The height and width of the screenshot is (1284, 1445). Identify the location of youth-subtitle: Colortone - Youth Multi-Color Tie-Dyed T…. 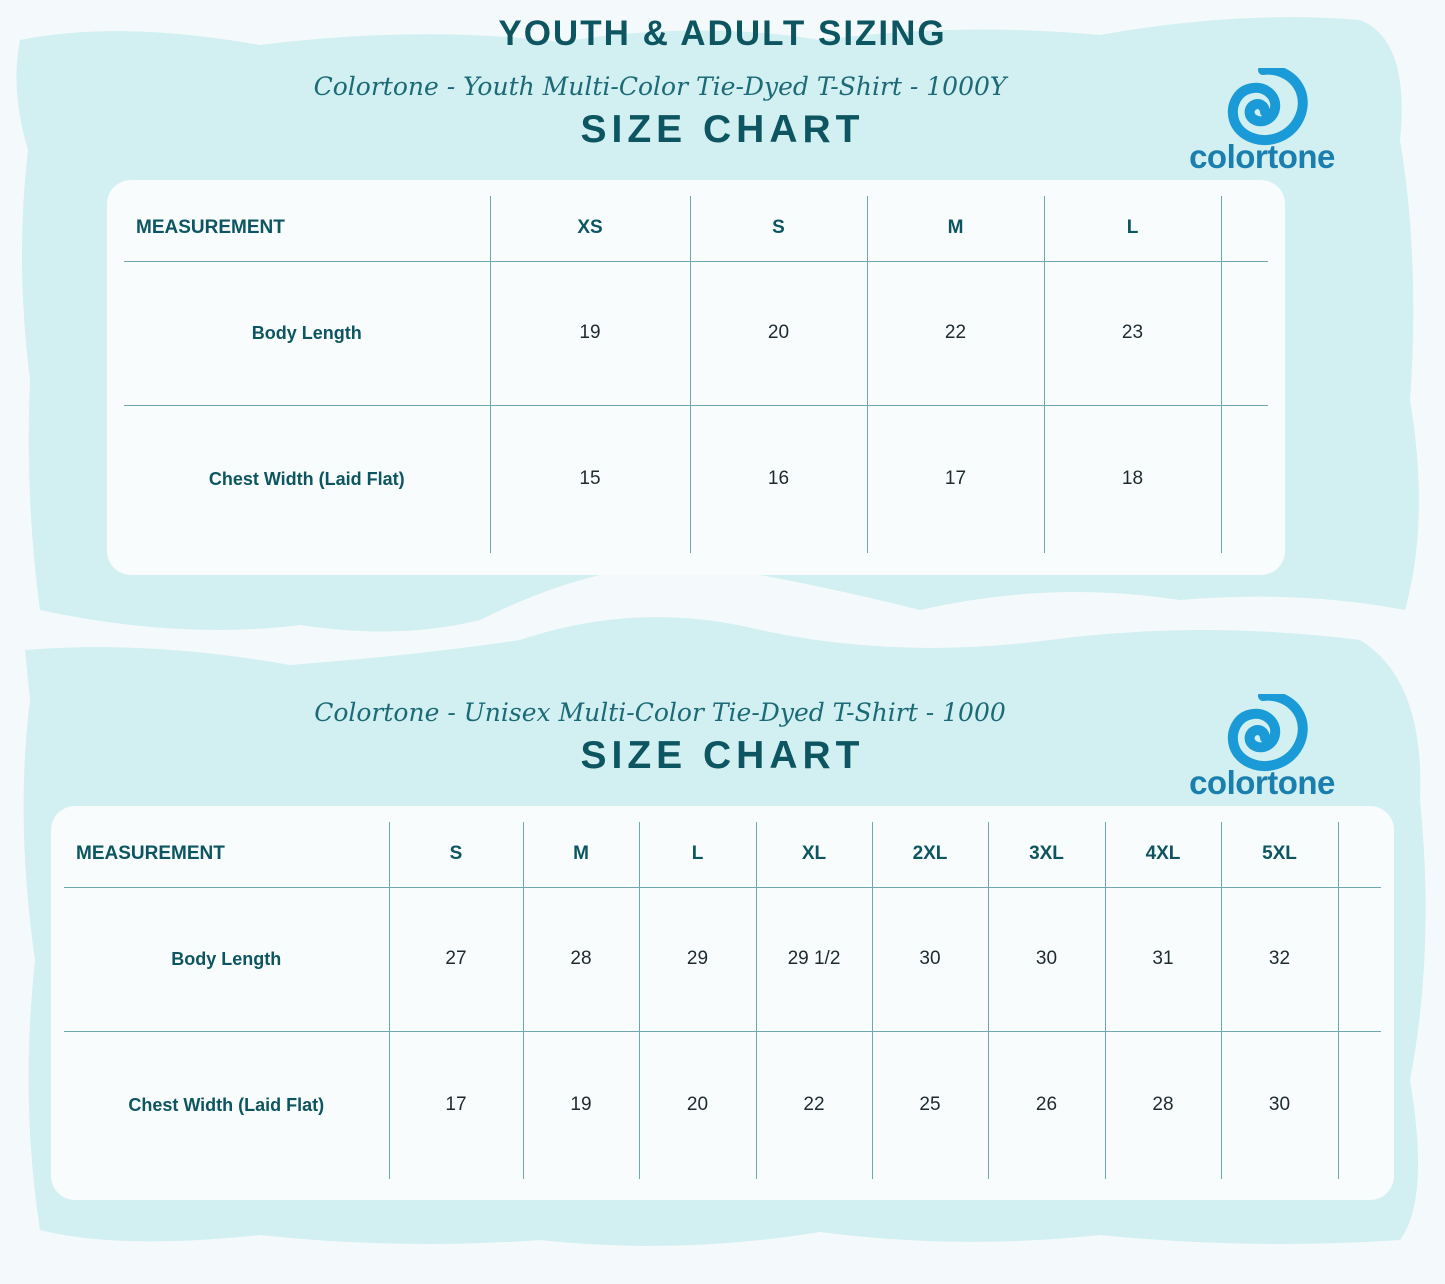
(660, 86).